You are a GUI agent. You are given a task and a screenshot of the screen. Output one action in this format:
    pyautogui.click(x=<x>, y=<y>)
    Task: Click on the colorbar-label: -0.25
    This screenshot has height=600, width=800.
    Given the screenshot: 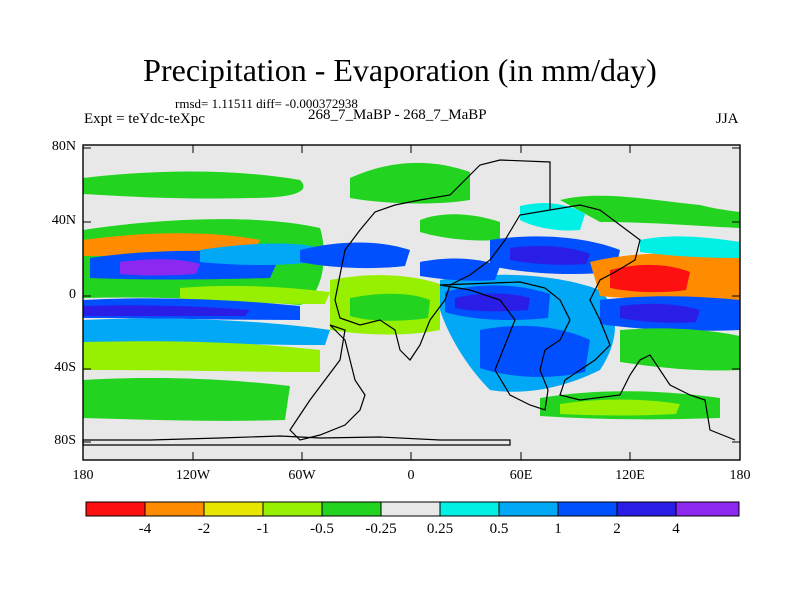 What is the action you would take?
    pyautogui.click(x=381, y=529)
    